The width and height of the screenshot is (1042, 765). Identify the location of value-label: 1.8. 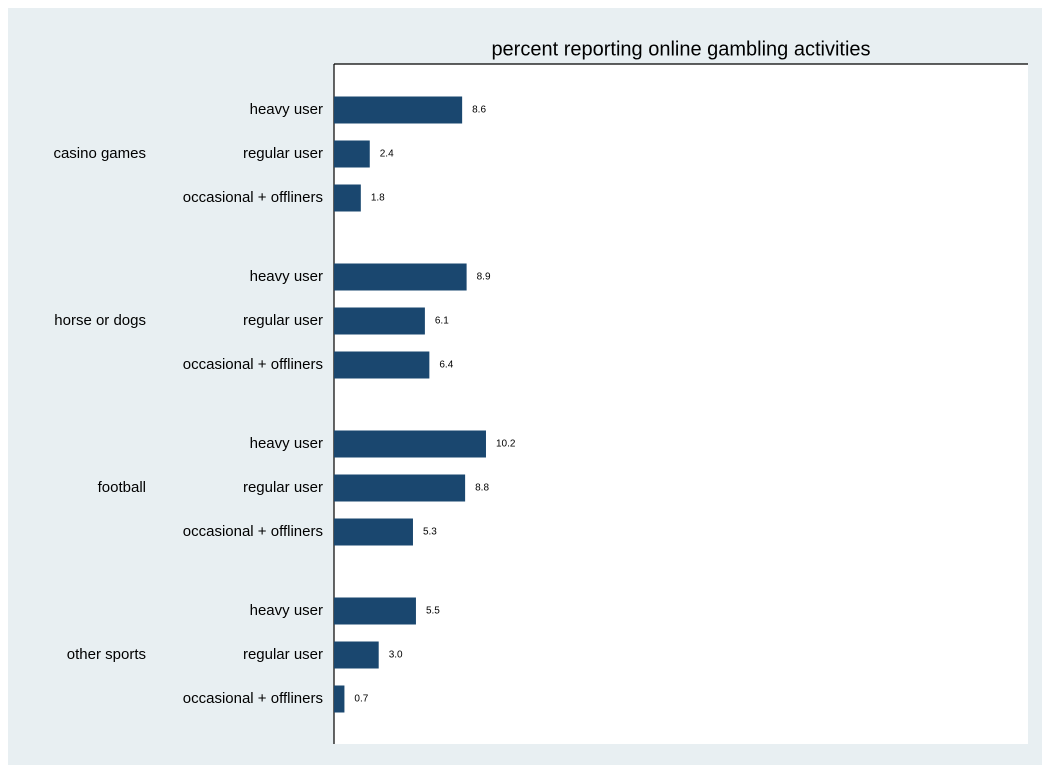
(378, 198).